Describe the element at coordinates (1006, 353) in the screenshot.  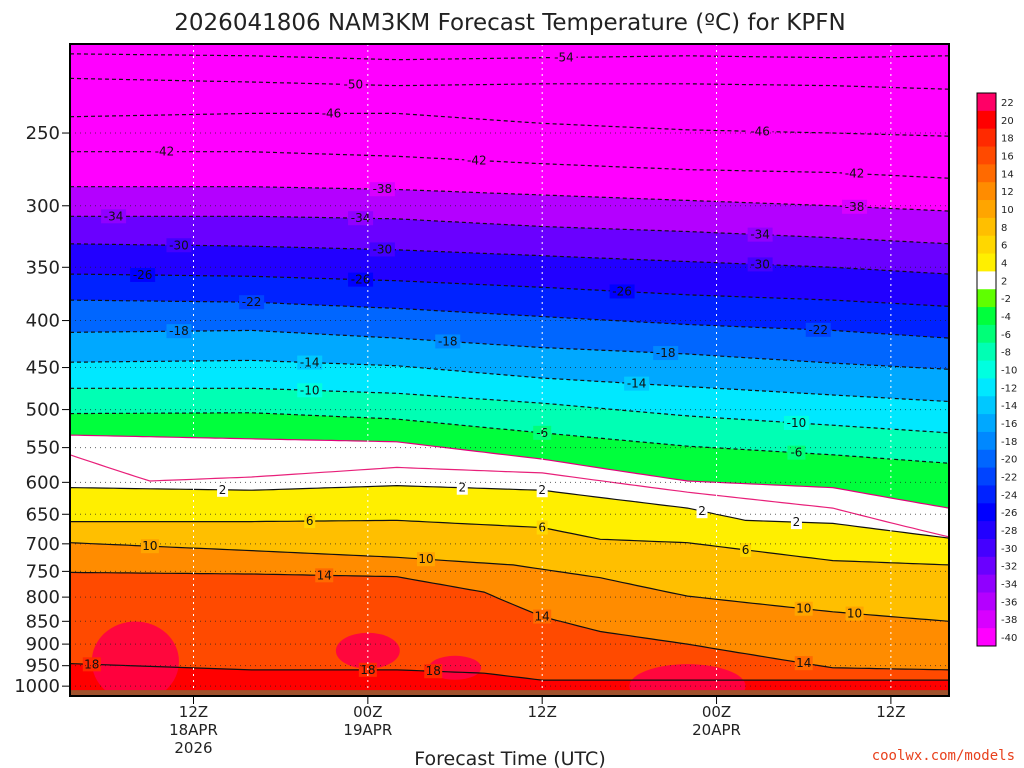
I see `colorbar-label: -8` at that location.